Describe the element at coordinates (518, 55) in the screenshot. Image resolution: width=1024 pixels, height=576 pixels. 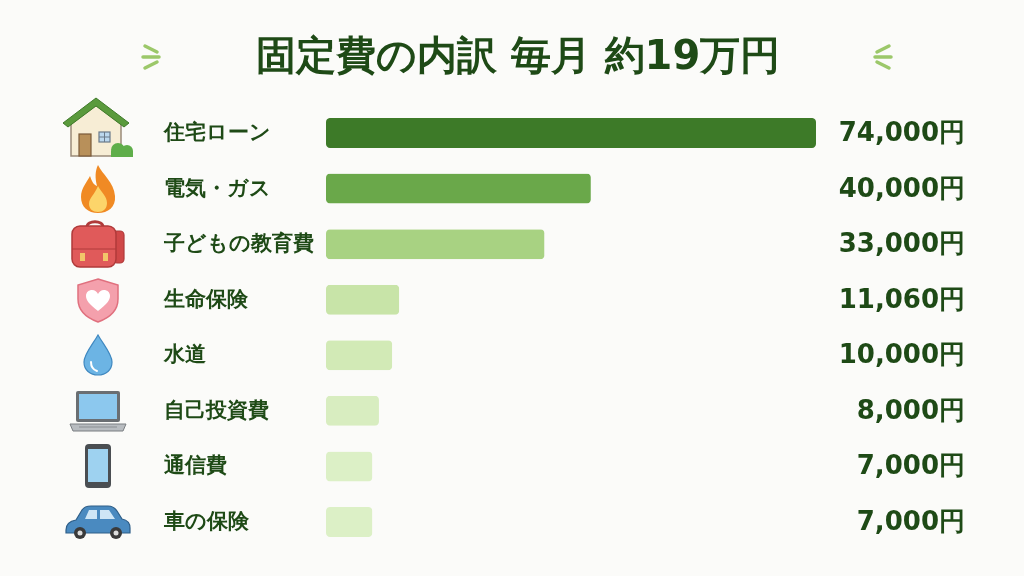
I see `chart-title: 固定費の内訳 毎月 約19万円` at that location.